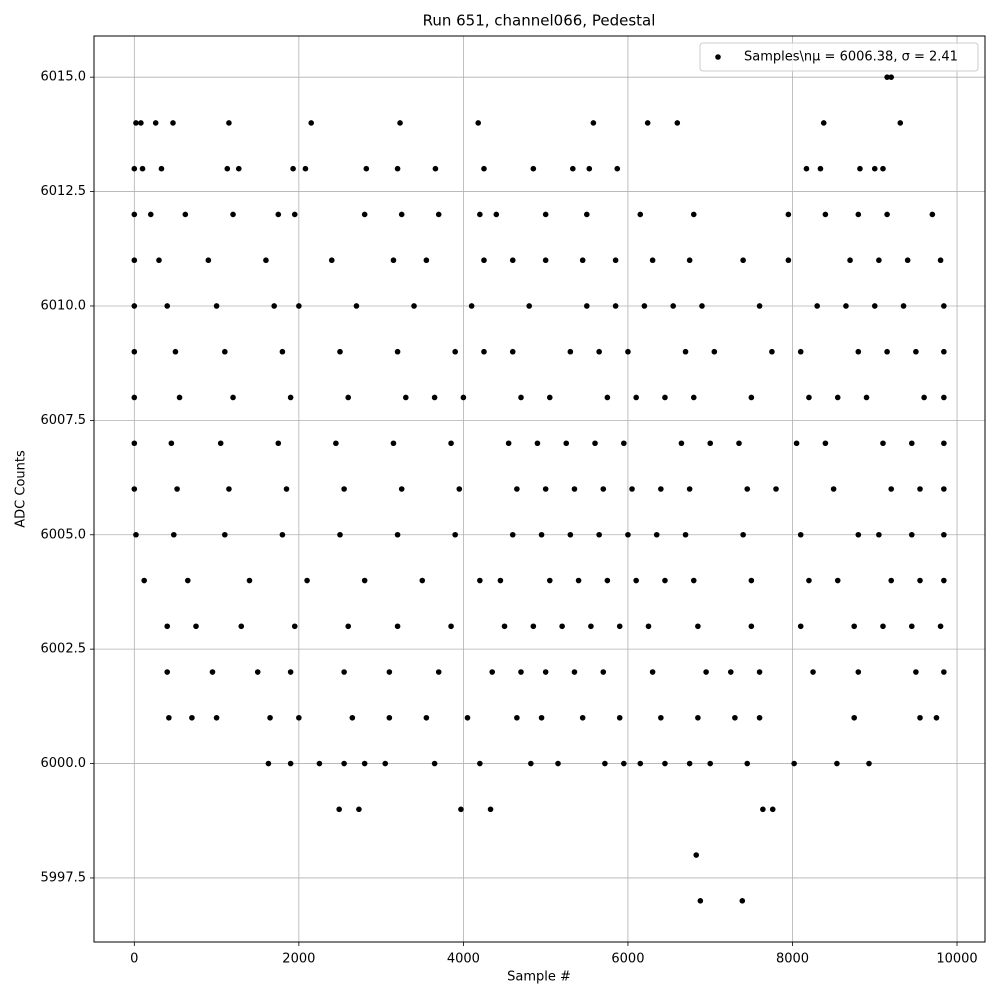  Describe the element at coordinates (64, 77) in the screenshot. I see `y-tick-label: 6015.0` at that location.